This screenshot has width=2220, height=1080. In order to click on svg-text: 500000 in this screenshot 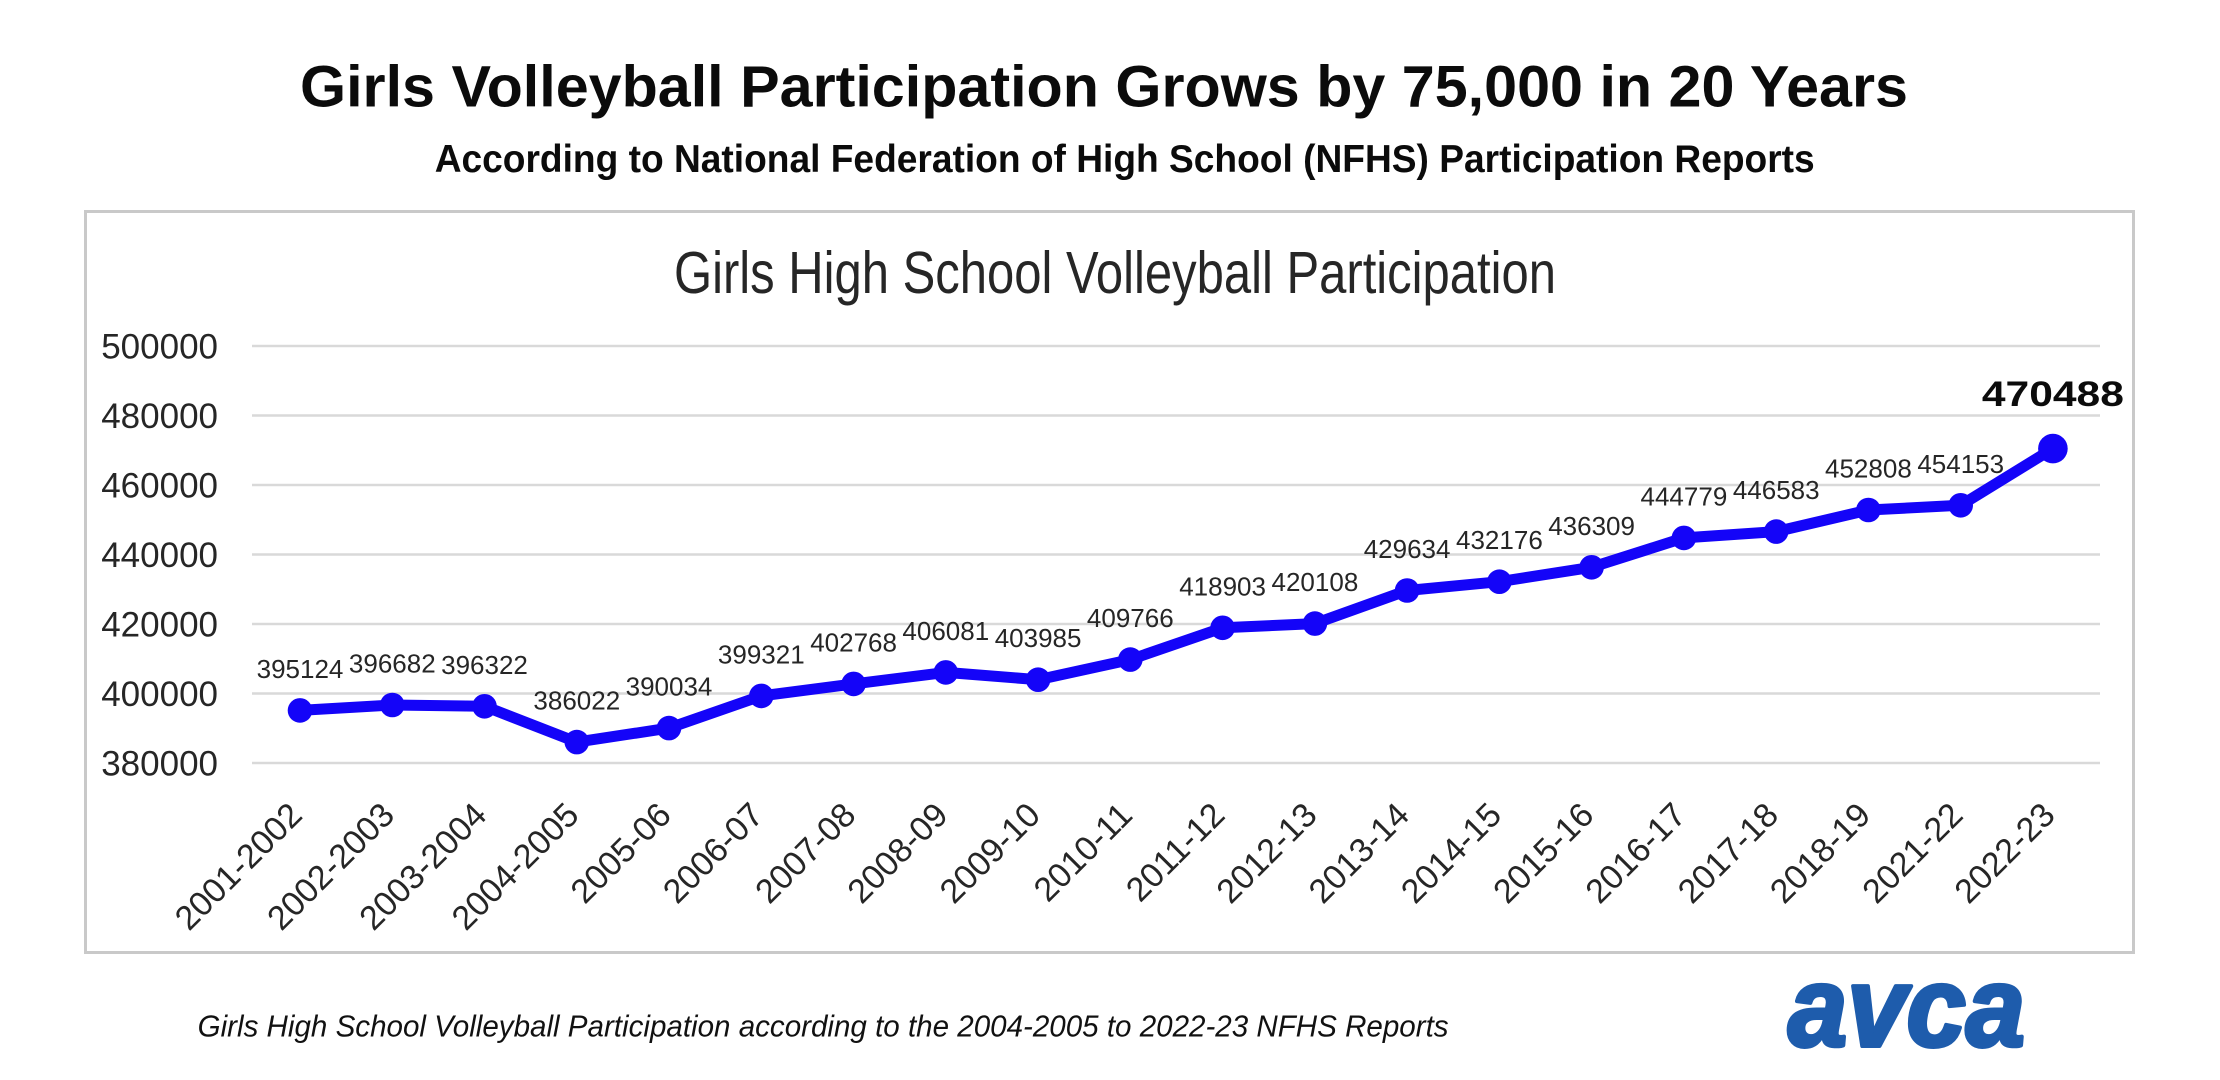, I will do `click(159, 347)`.